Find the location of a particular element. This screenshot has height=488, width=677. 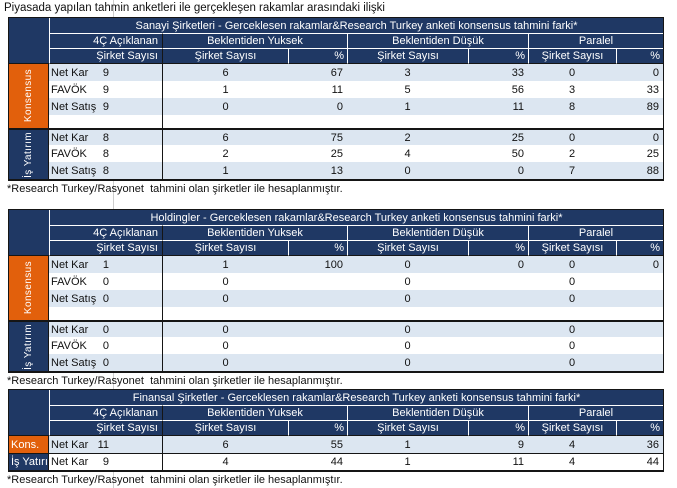

parallel-count-cell: 7 is located at coordinates (572, 170).